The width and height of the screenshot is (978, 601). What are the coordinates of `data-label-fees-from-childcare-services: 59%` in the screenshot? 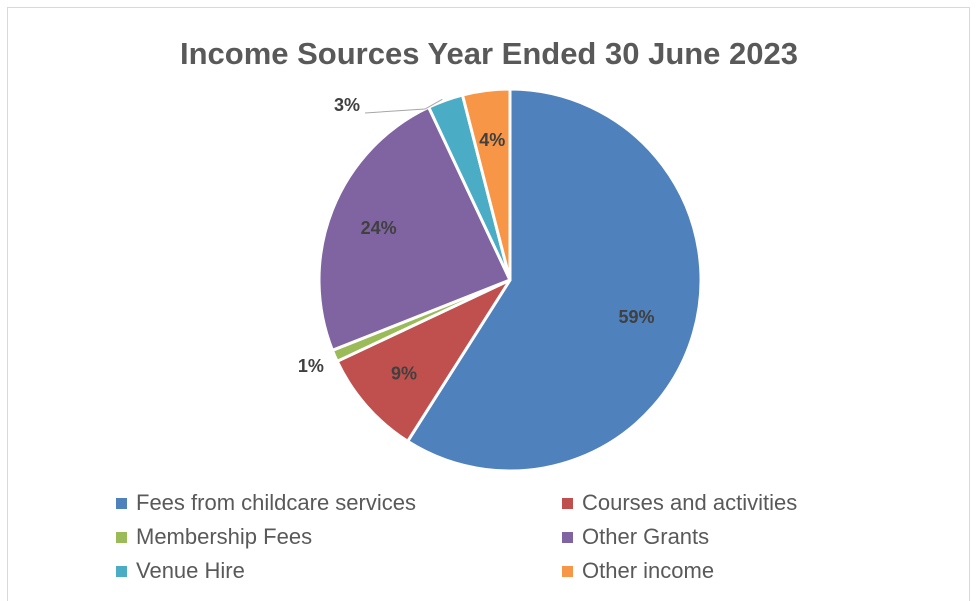 It's located at (637, 317).